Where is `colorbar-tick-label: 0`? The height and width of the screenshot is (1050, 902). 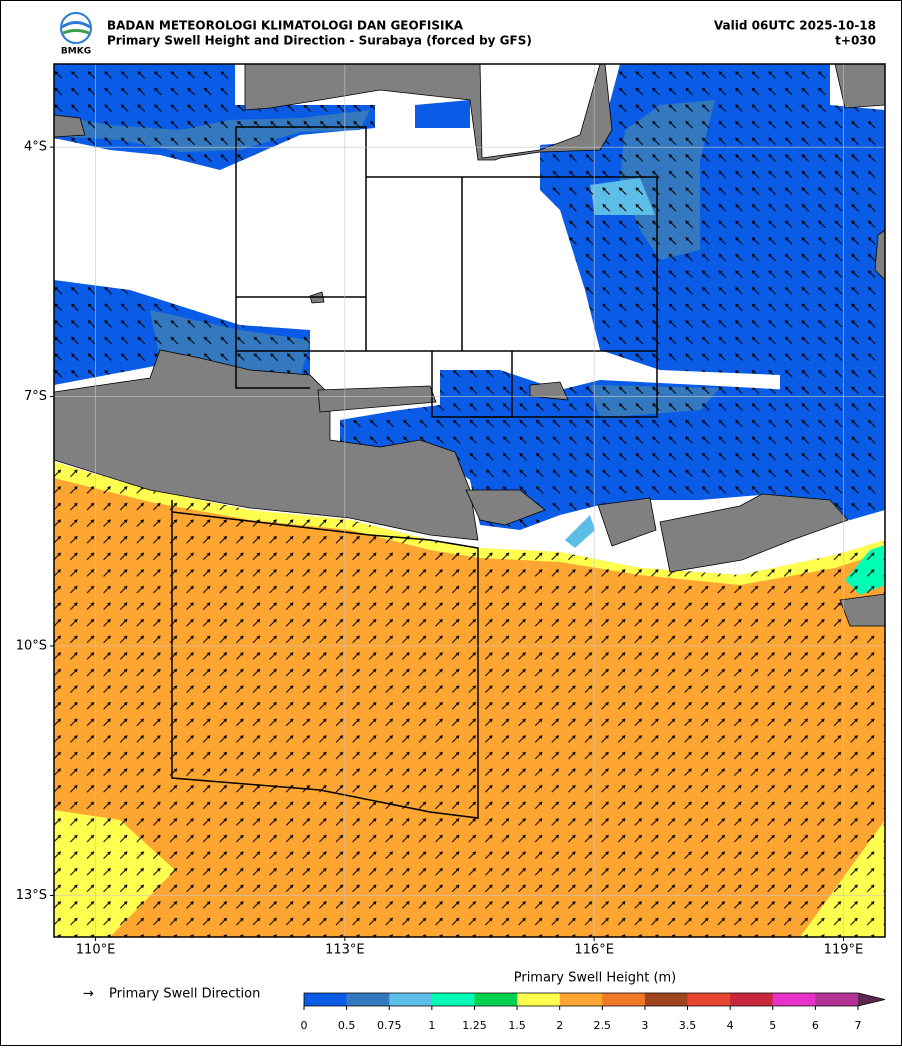 colorbar-tick-label: 0 is located at coordinates (304, 1025).